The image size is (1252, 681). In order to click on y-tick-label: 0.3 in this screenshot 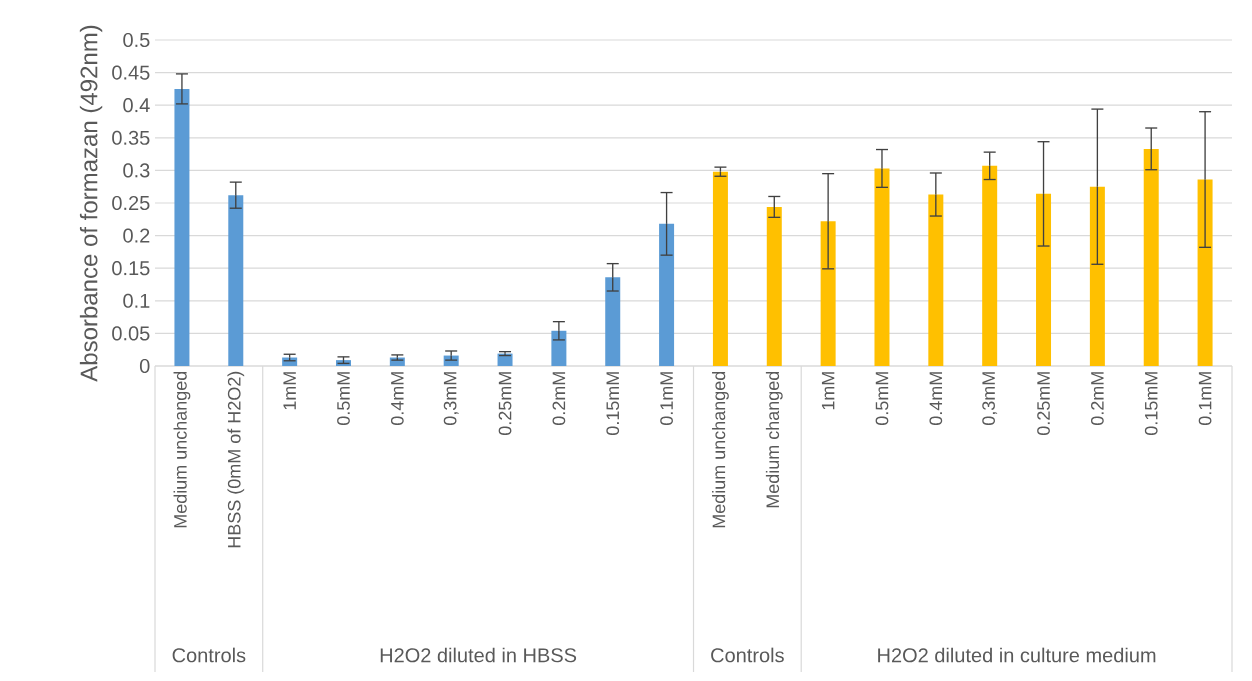, I will do `click(136, 170)`.